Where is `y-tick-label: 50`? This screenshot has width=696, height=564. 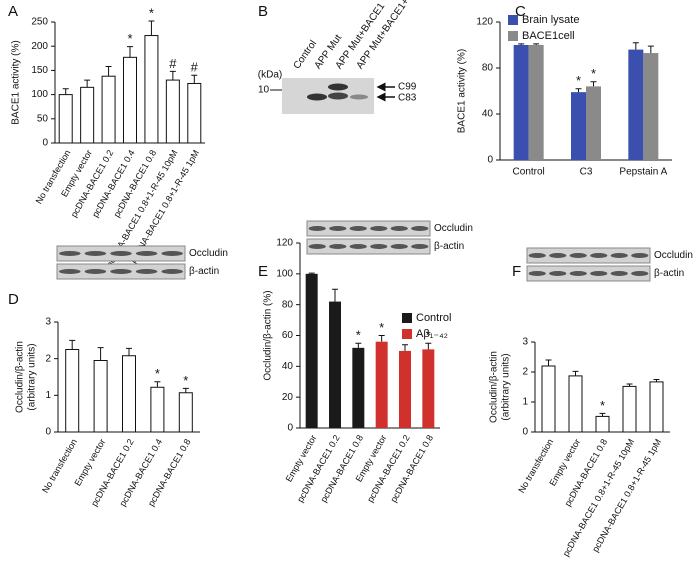 y-tick-label: 50 is located at coordinates (43, 118).